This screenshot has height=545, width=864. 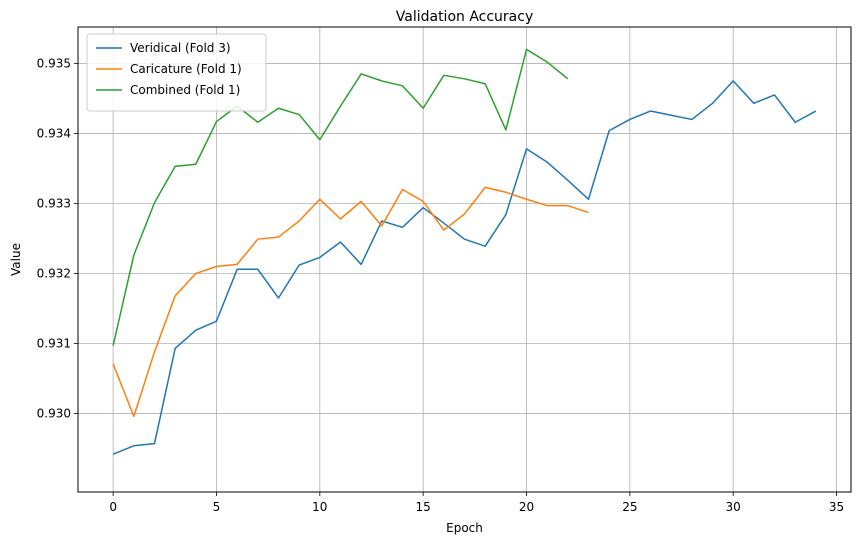 I want to click on y-tick-label: 0.935, so click(x=54, y=63).